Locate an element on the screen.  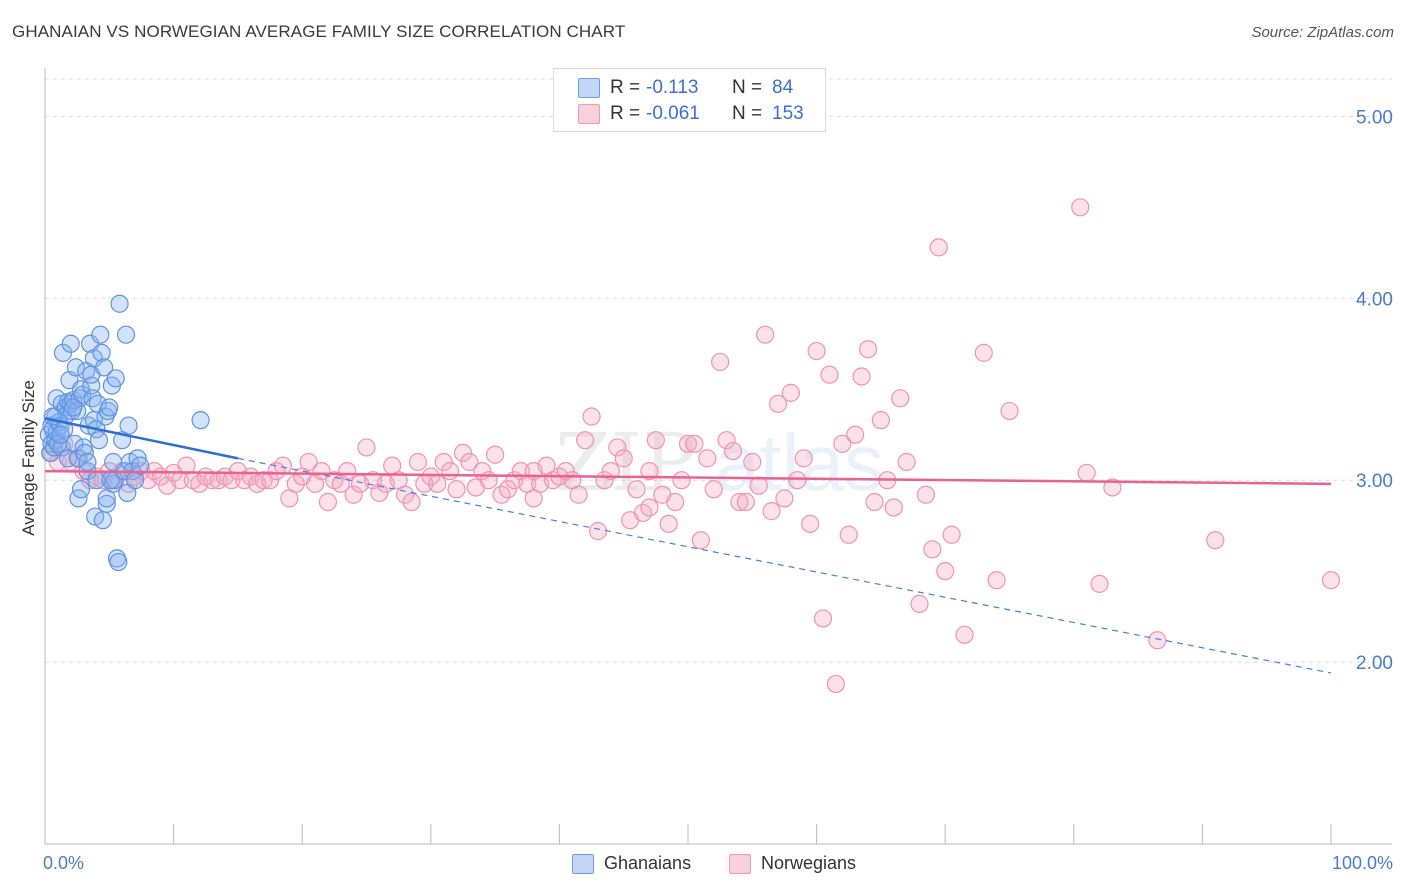
source-credit: Source: ZipAtlas.com is located at coordinates (1322, 32).